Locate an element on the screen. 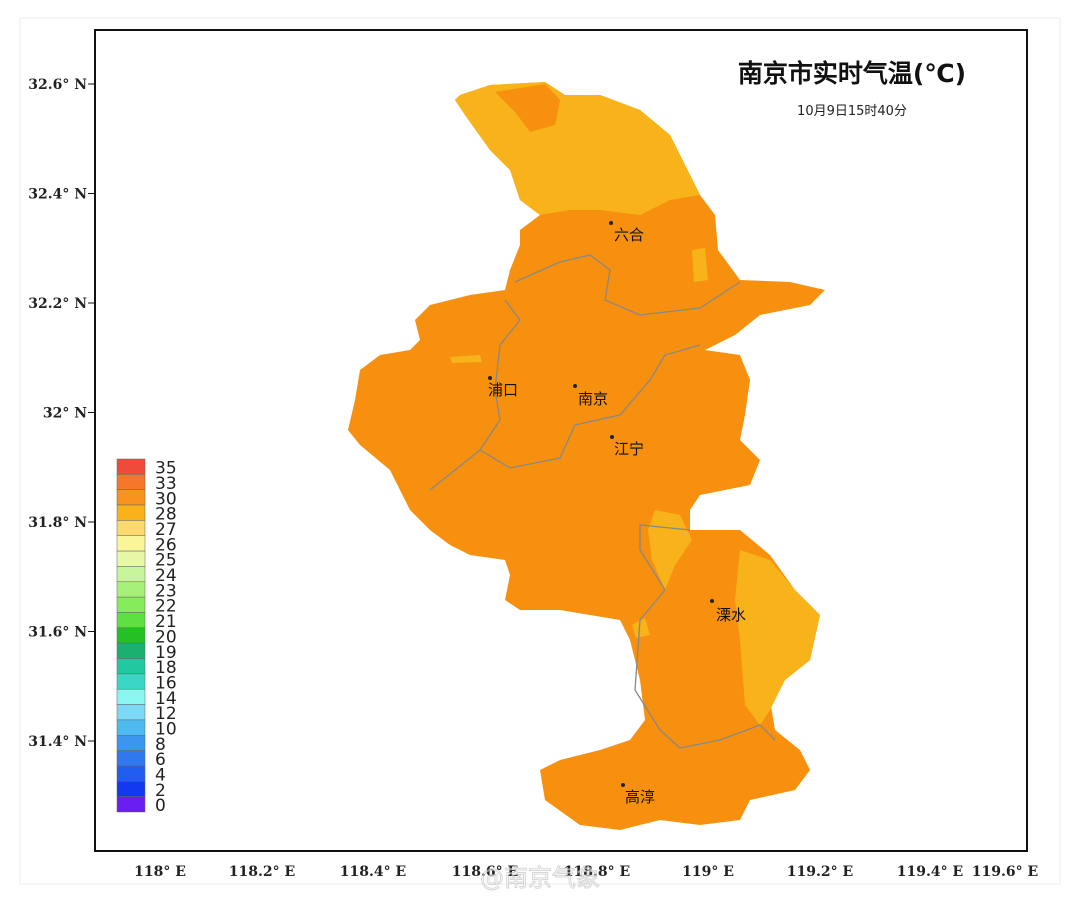  legend-label: 23 is located at coordinates (166, 591).